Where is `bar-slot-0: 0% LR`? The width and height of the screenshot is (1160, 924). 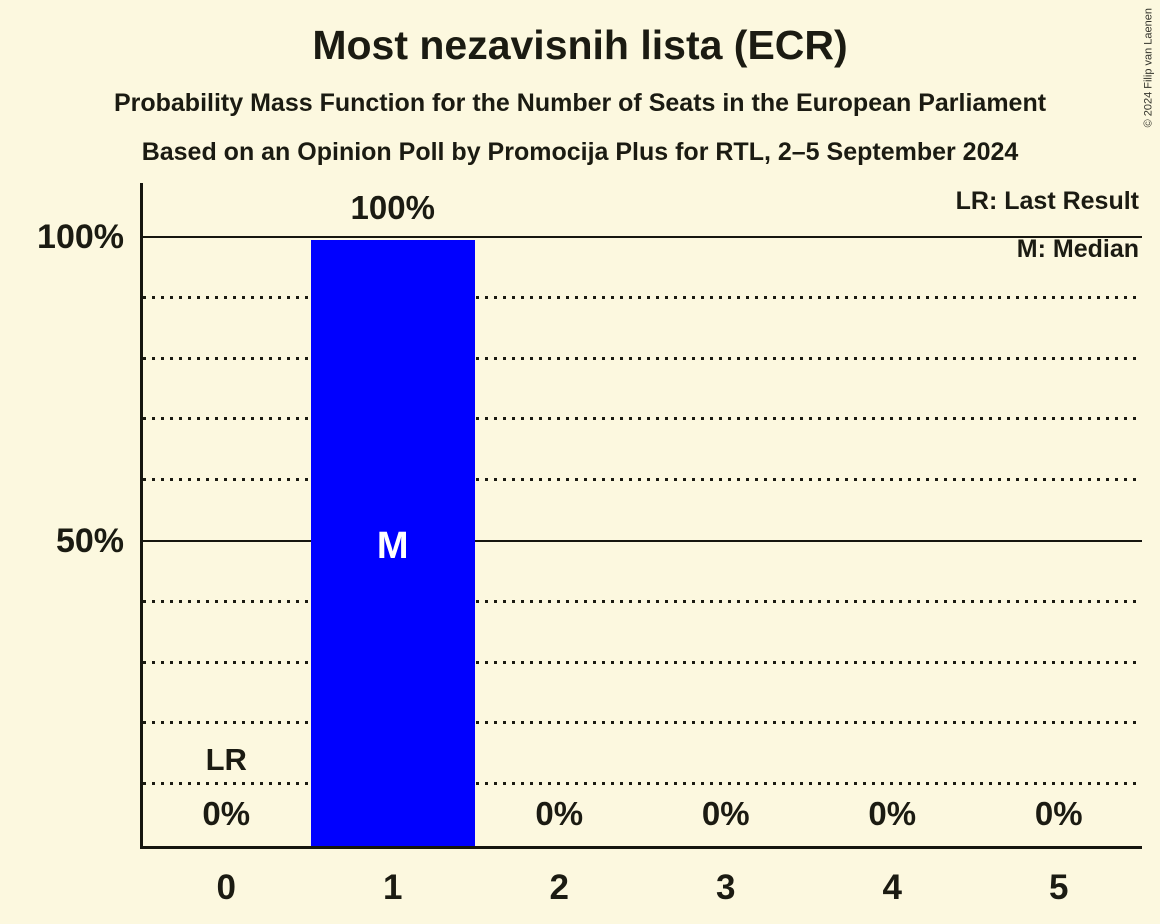
bar-slot-0: 0% LR is located at coordinates (226, 514).